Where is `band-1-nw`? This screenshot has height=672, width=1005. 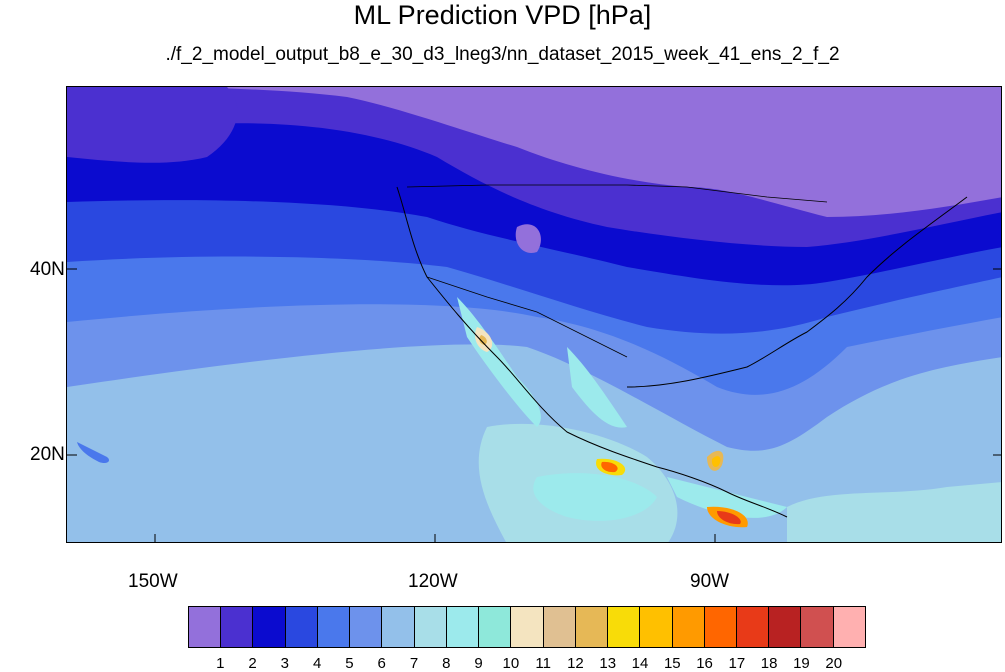
band-1-nw is located at coordinates (152, 125).